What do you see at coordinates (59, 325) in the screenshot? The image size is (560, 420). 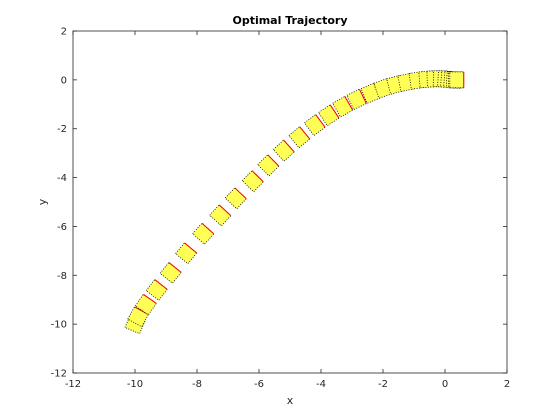 I see `y-tick-label: -10` at bounding box center [59, 325].